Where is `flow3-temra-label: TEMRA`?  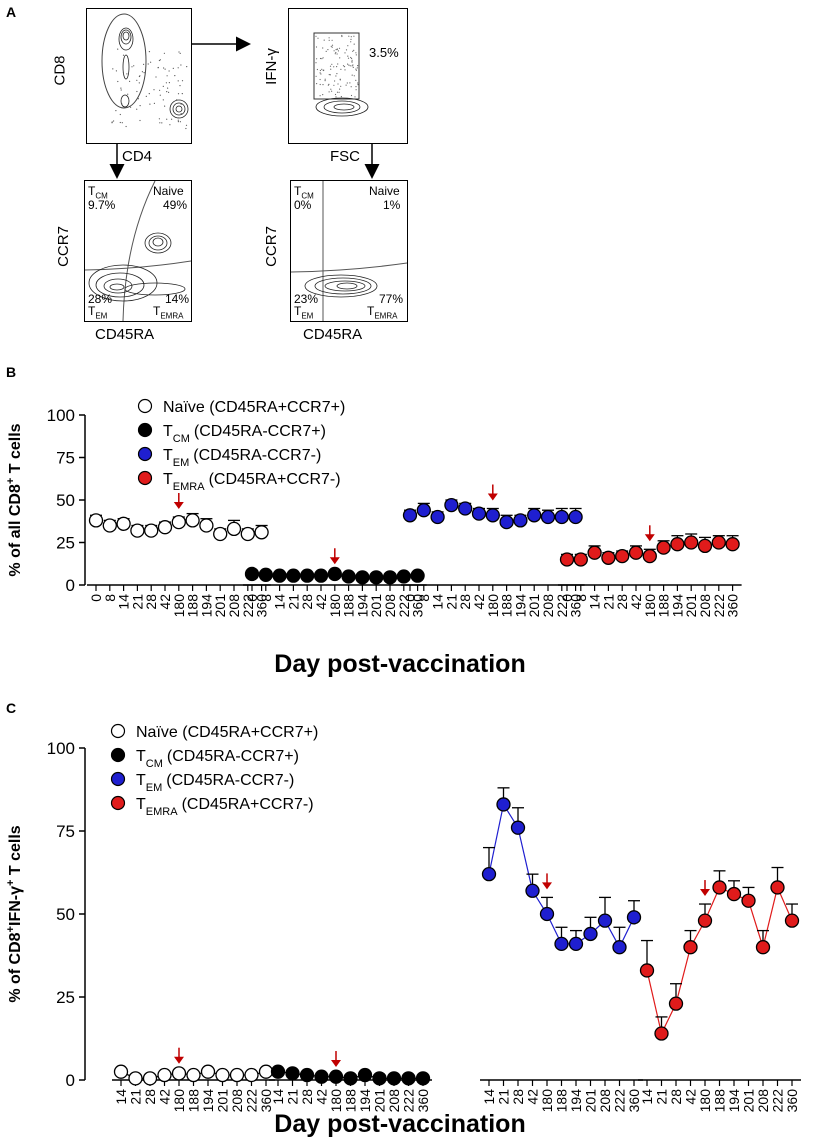
flow3-temra-label: TEMRA is located at coordinates (168, 312).